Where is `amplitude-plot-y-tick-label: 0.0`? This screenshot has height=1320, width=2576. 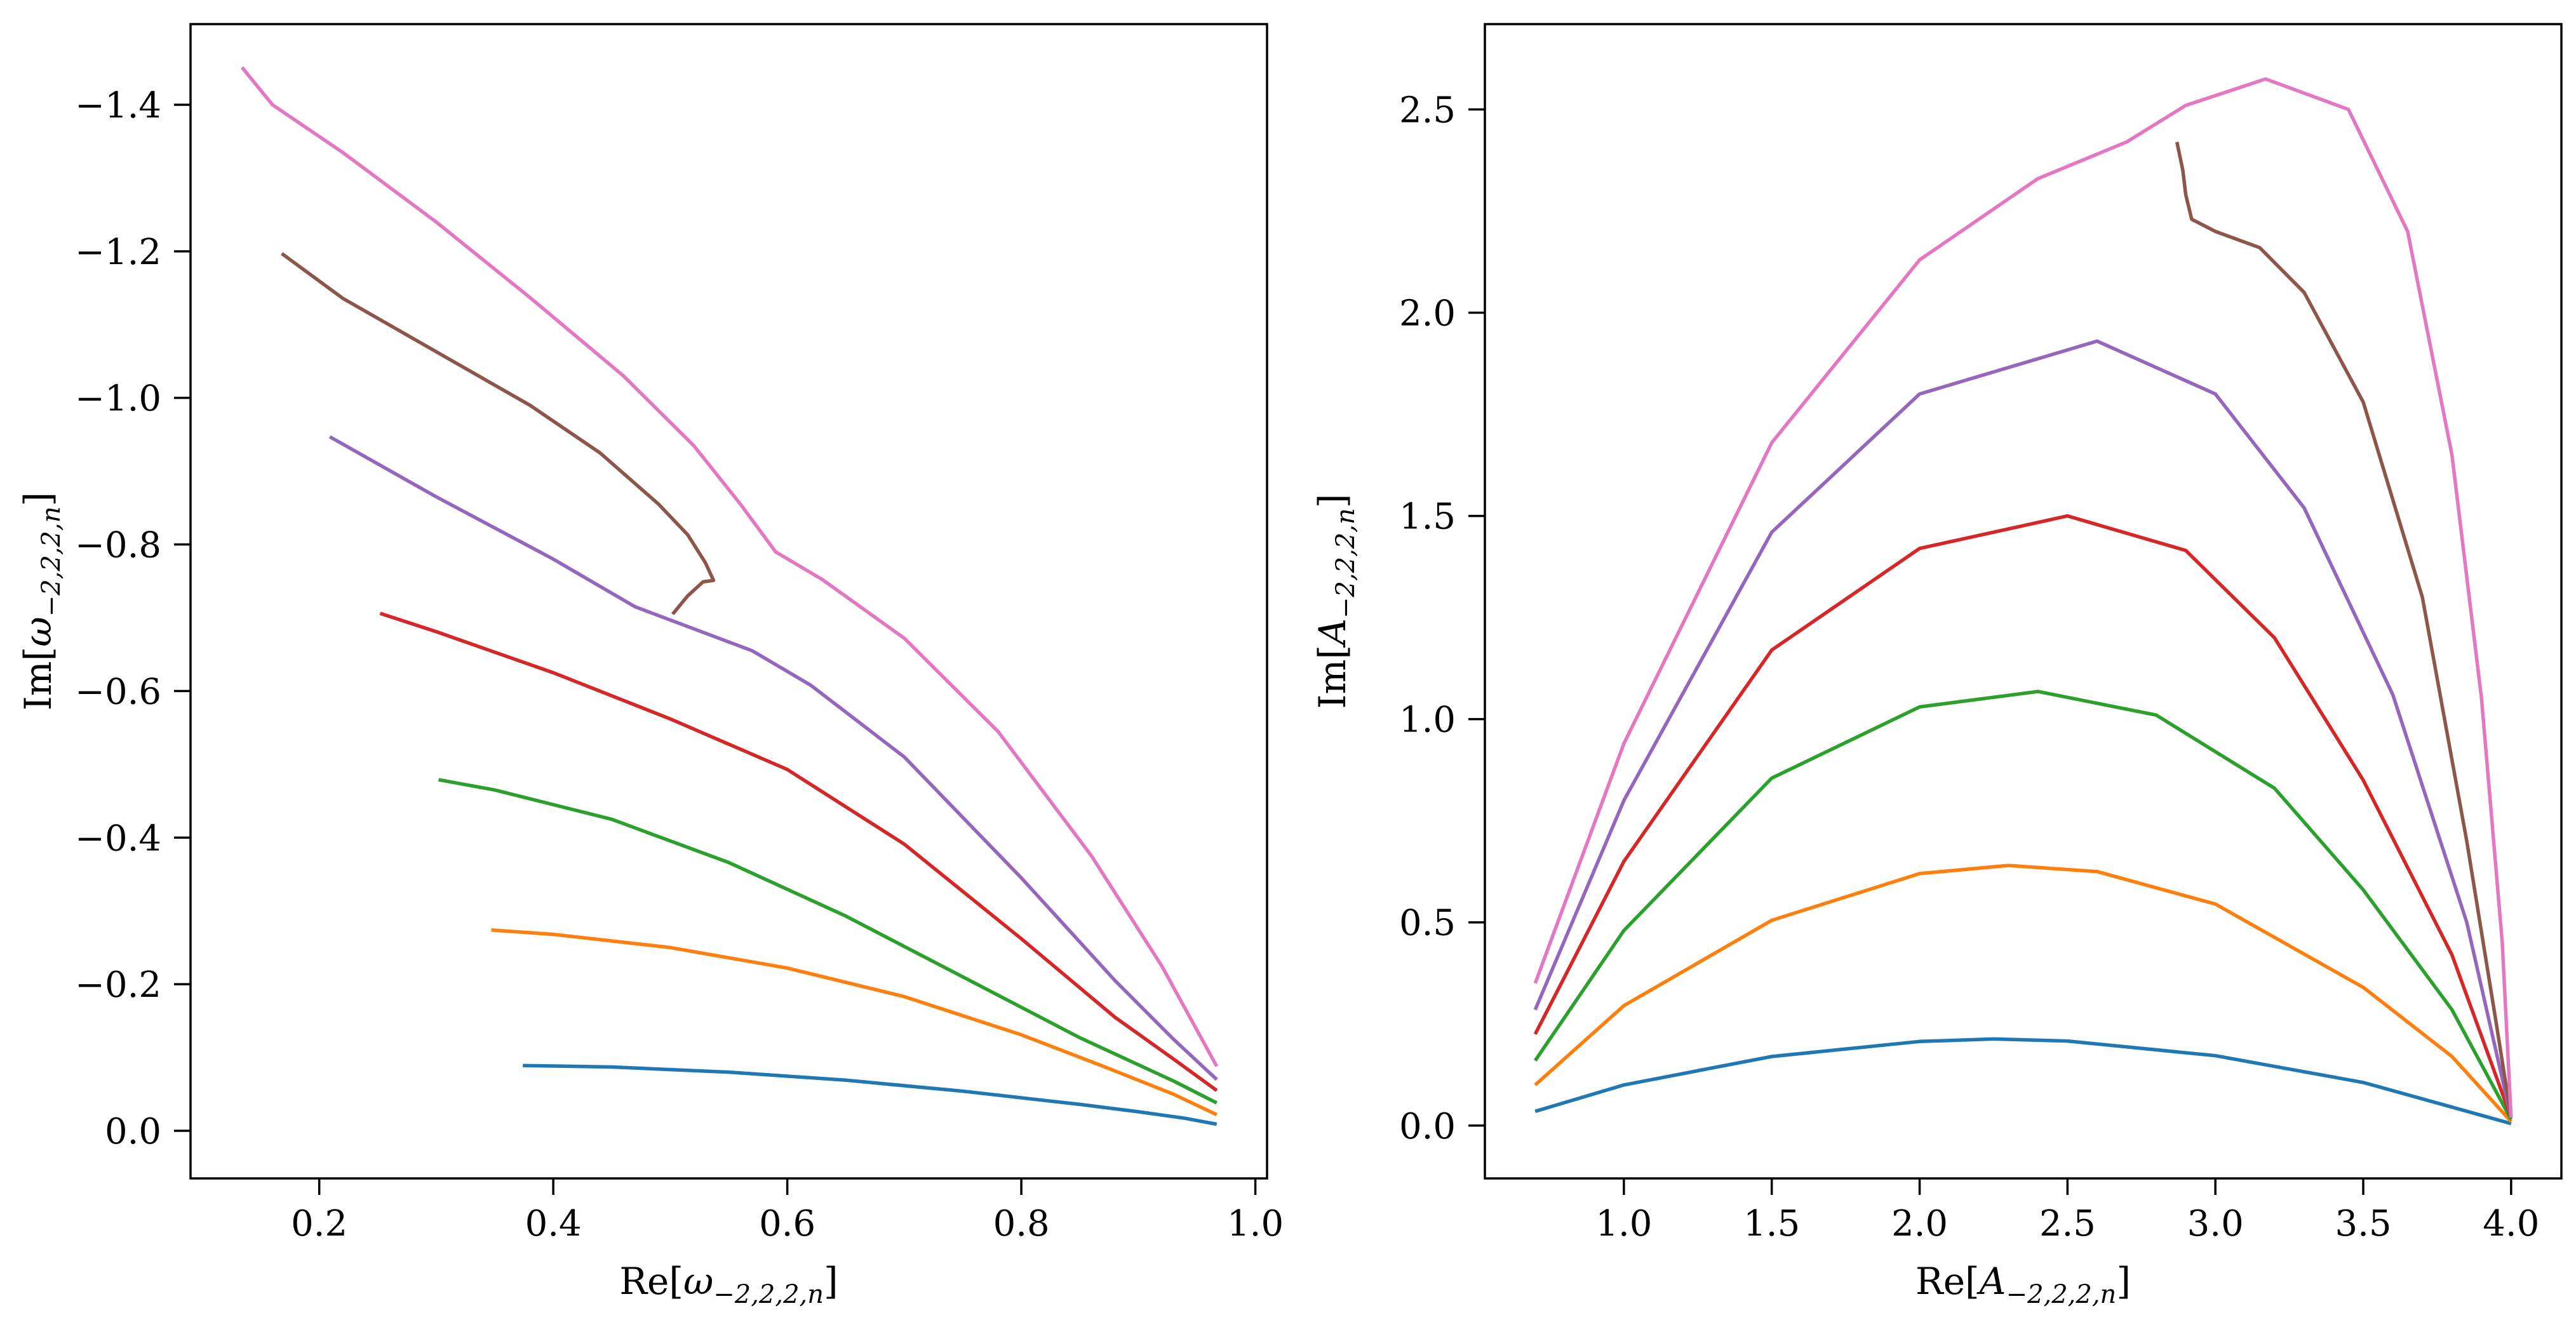
amplitude-plot-y-tick-label: 0.0 is located at coordinates (1428, 1126).